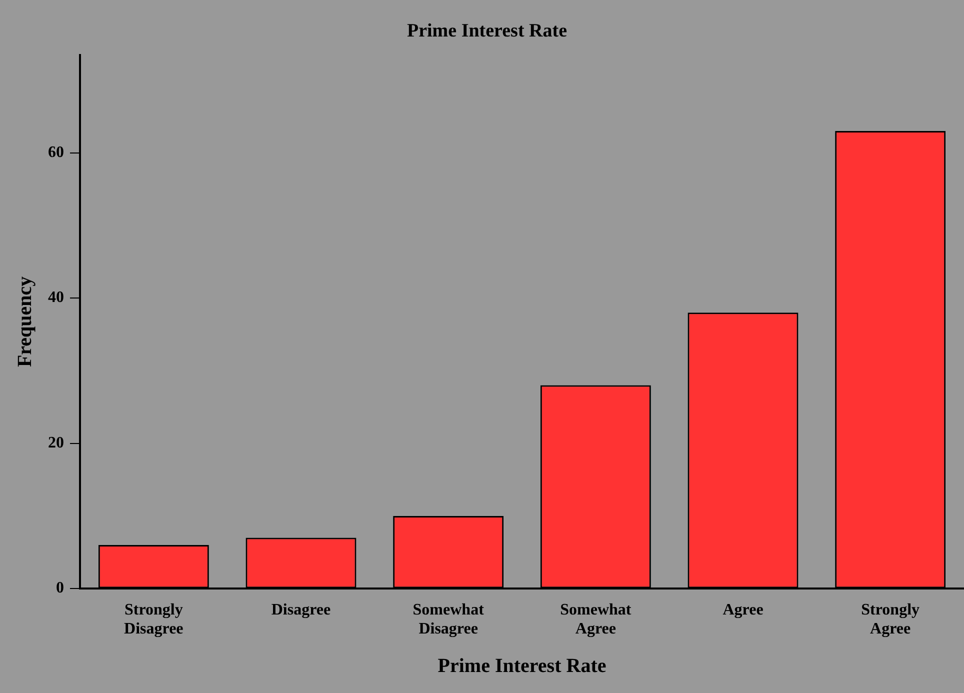 The height and width of the screenshot is (693, 964). I want to click on y-tick-label: 0, so click(60, 588).